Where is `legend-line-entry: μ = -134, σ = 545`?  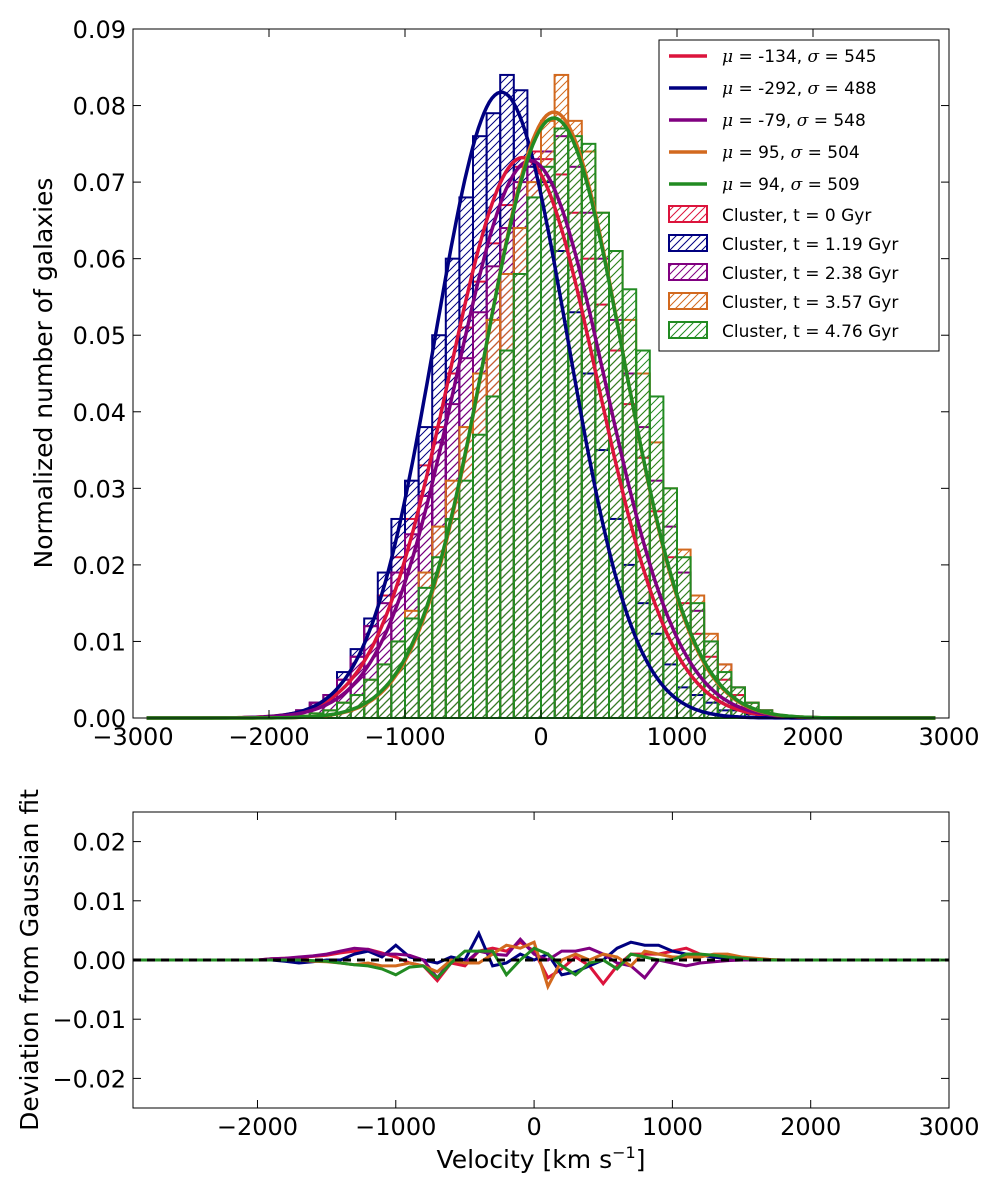 legend-line-entry: μ = -134, σ = 545 is located at coordinates (773, 57).